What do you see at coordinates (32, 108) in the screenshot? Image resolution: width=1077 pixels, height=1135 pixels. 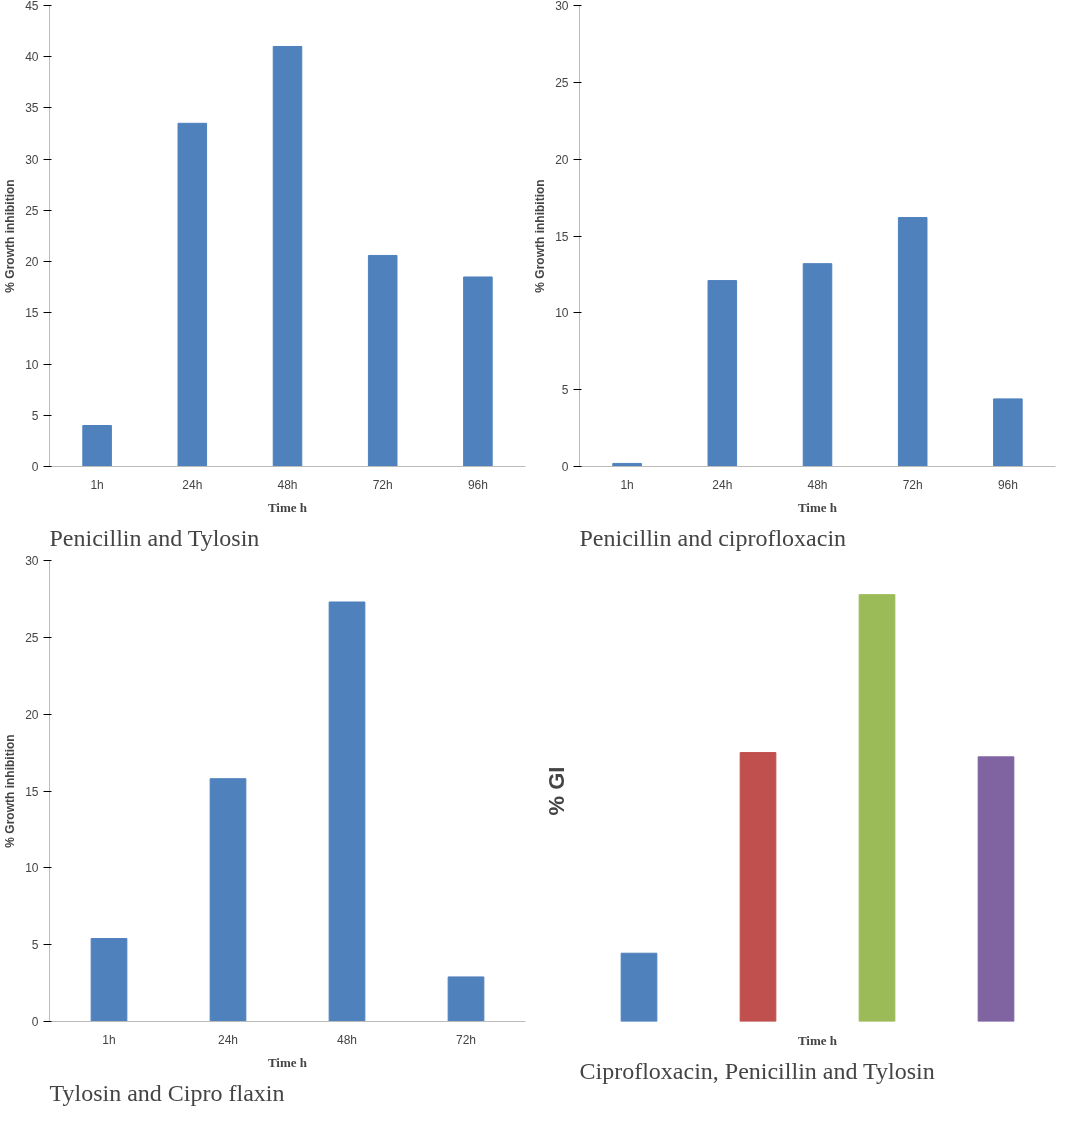 I see `y-tick-label: 35` at bounding box center [32, 108].